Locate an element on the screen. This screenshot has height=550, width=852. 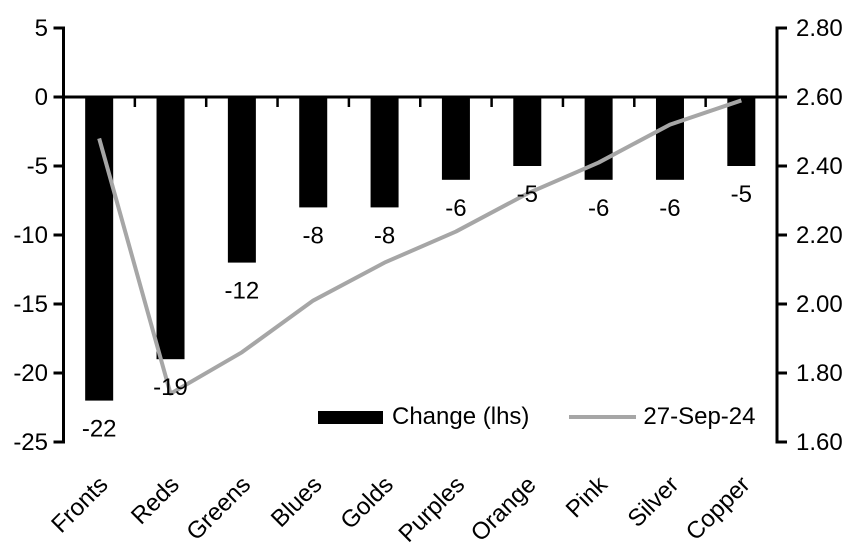
chart-legend: Change (lhs) 27-Sep-24 is located at coordinates (536, 417).